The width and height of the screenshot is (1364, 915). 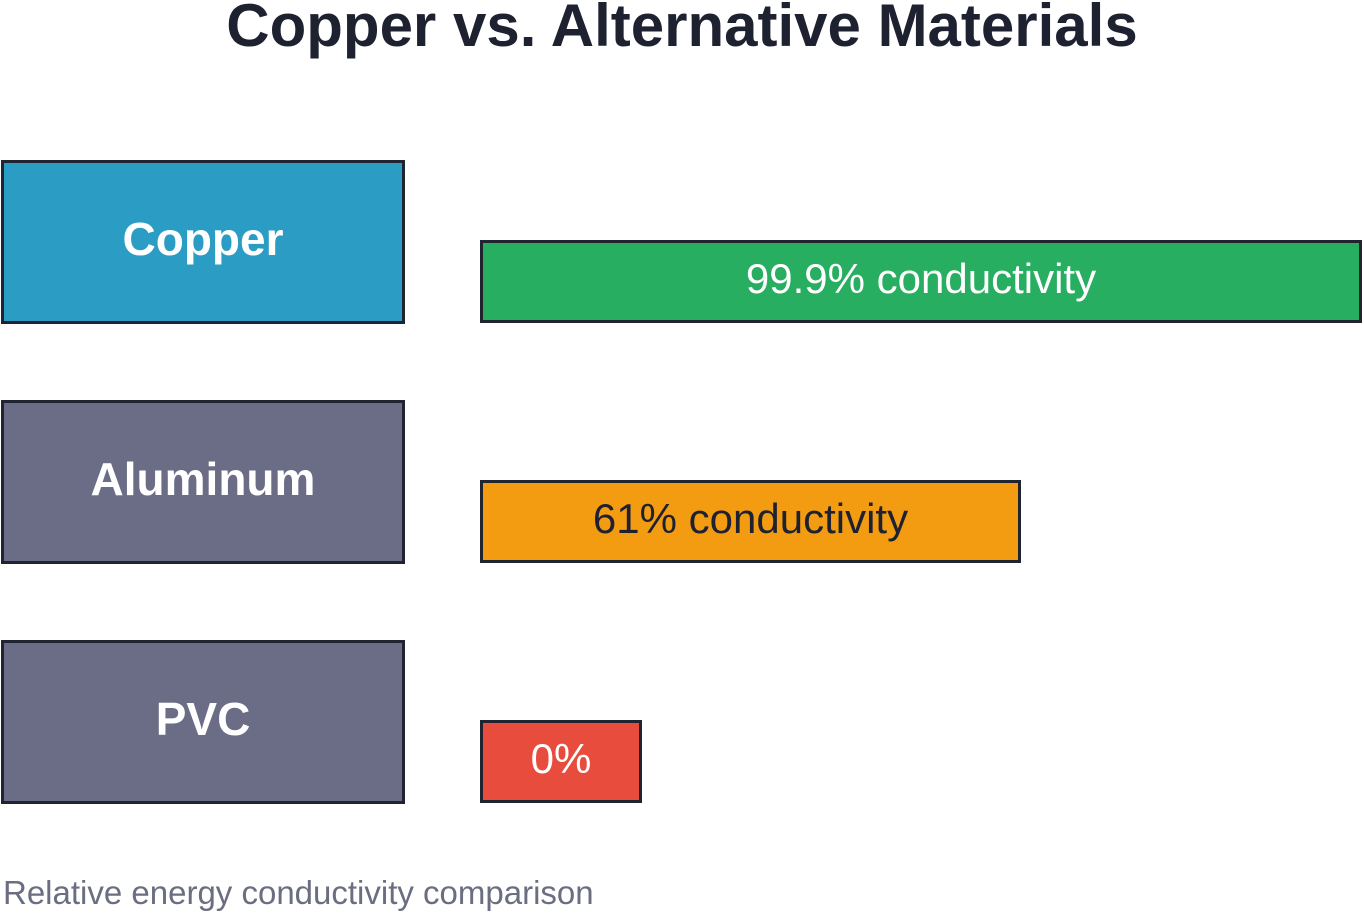 I want to click on category-label-text: Aluminum, so click(x=203, y=479).